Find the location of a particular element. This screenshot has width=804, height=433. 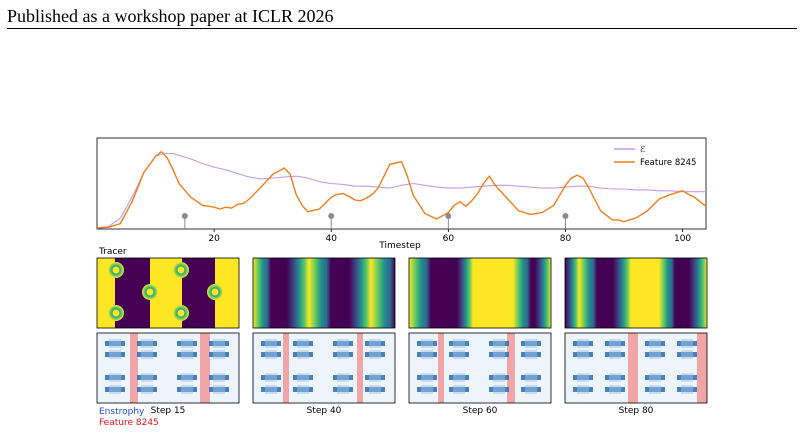

step-label-1: Step 15 is located at coordinates (168, 411).